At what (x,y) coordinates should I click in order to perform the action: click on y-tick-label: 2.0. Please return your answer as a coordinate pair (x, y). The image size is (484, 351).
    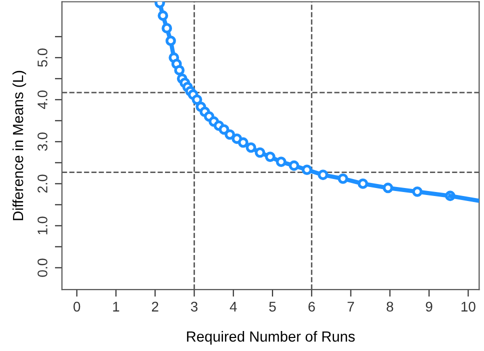
    Looking at the image, I should click on (43, 183).